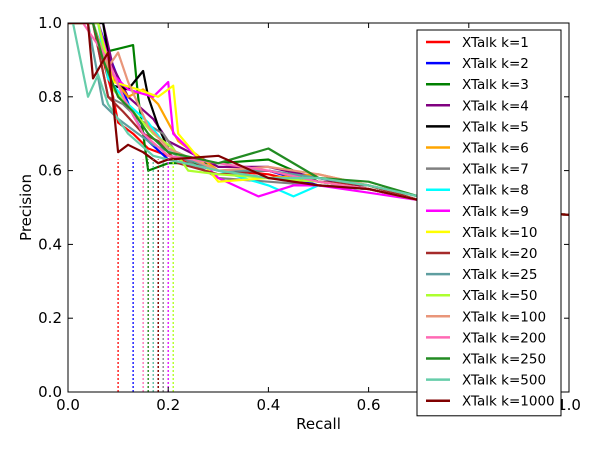 Image resolution: width=600 pixels, height=450 pixels. What do you see at coordinates (50, 392) in the screenshot?
I see `y-tick-label: 0.0` at bounding box center [50, 392].